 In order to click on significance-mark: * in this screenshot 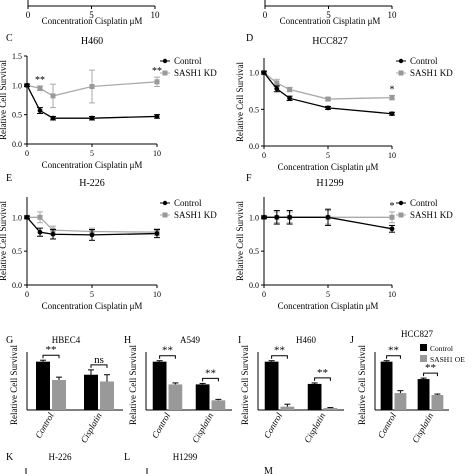, I will do `click(392, 206)`.